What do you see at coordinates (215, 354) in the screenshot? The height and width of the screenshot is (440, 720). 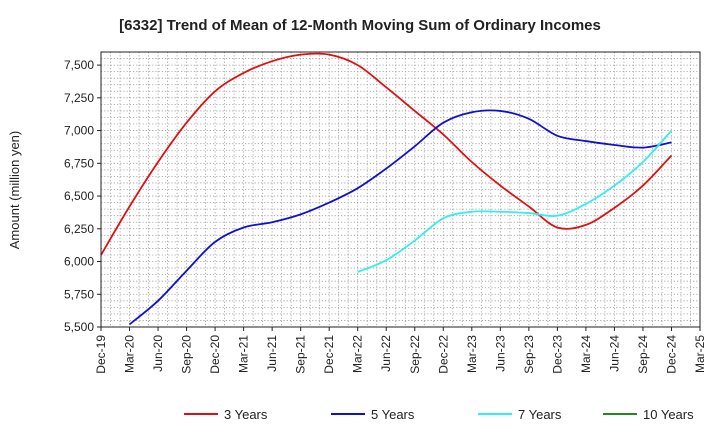 I see `x-tick-label: Dec-20` at bounding box center [215, 354].